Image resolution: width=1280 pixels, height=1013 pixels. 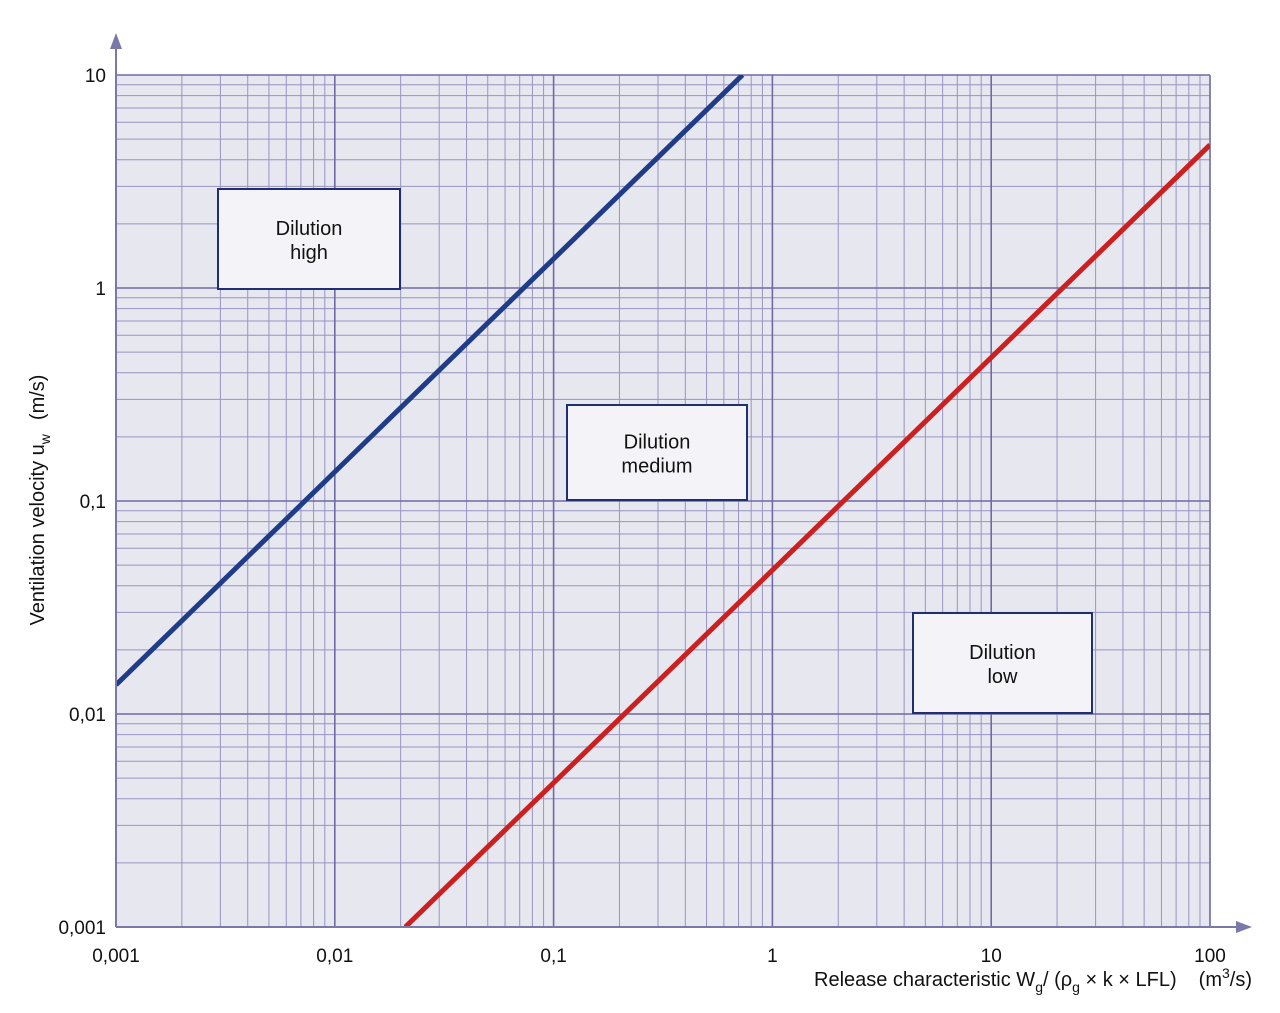 I want to click on x-tick-label: 0,001, so click(x=116, y=956).